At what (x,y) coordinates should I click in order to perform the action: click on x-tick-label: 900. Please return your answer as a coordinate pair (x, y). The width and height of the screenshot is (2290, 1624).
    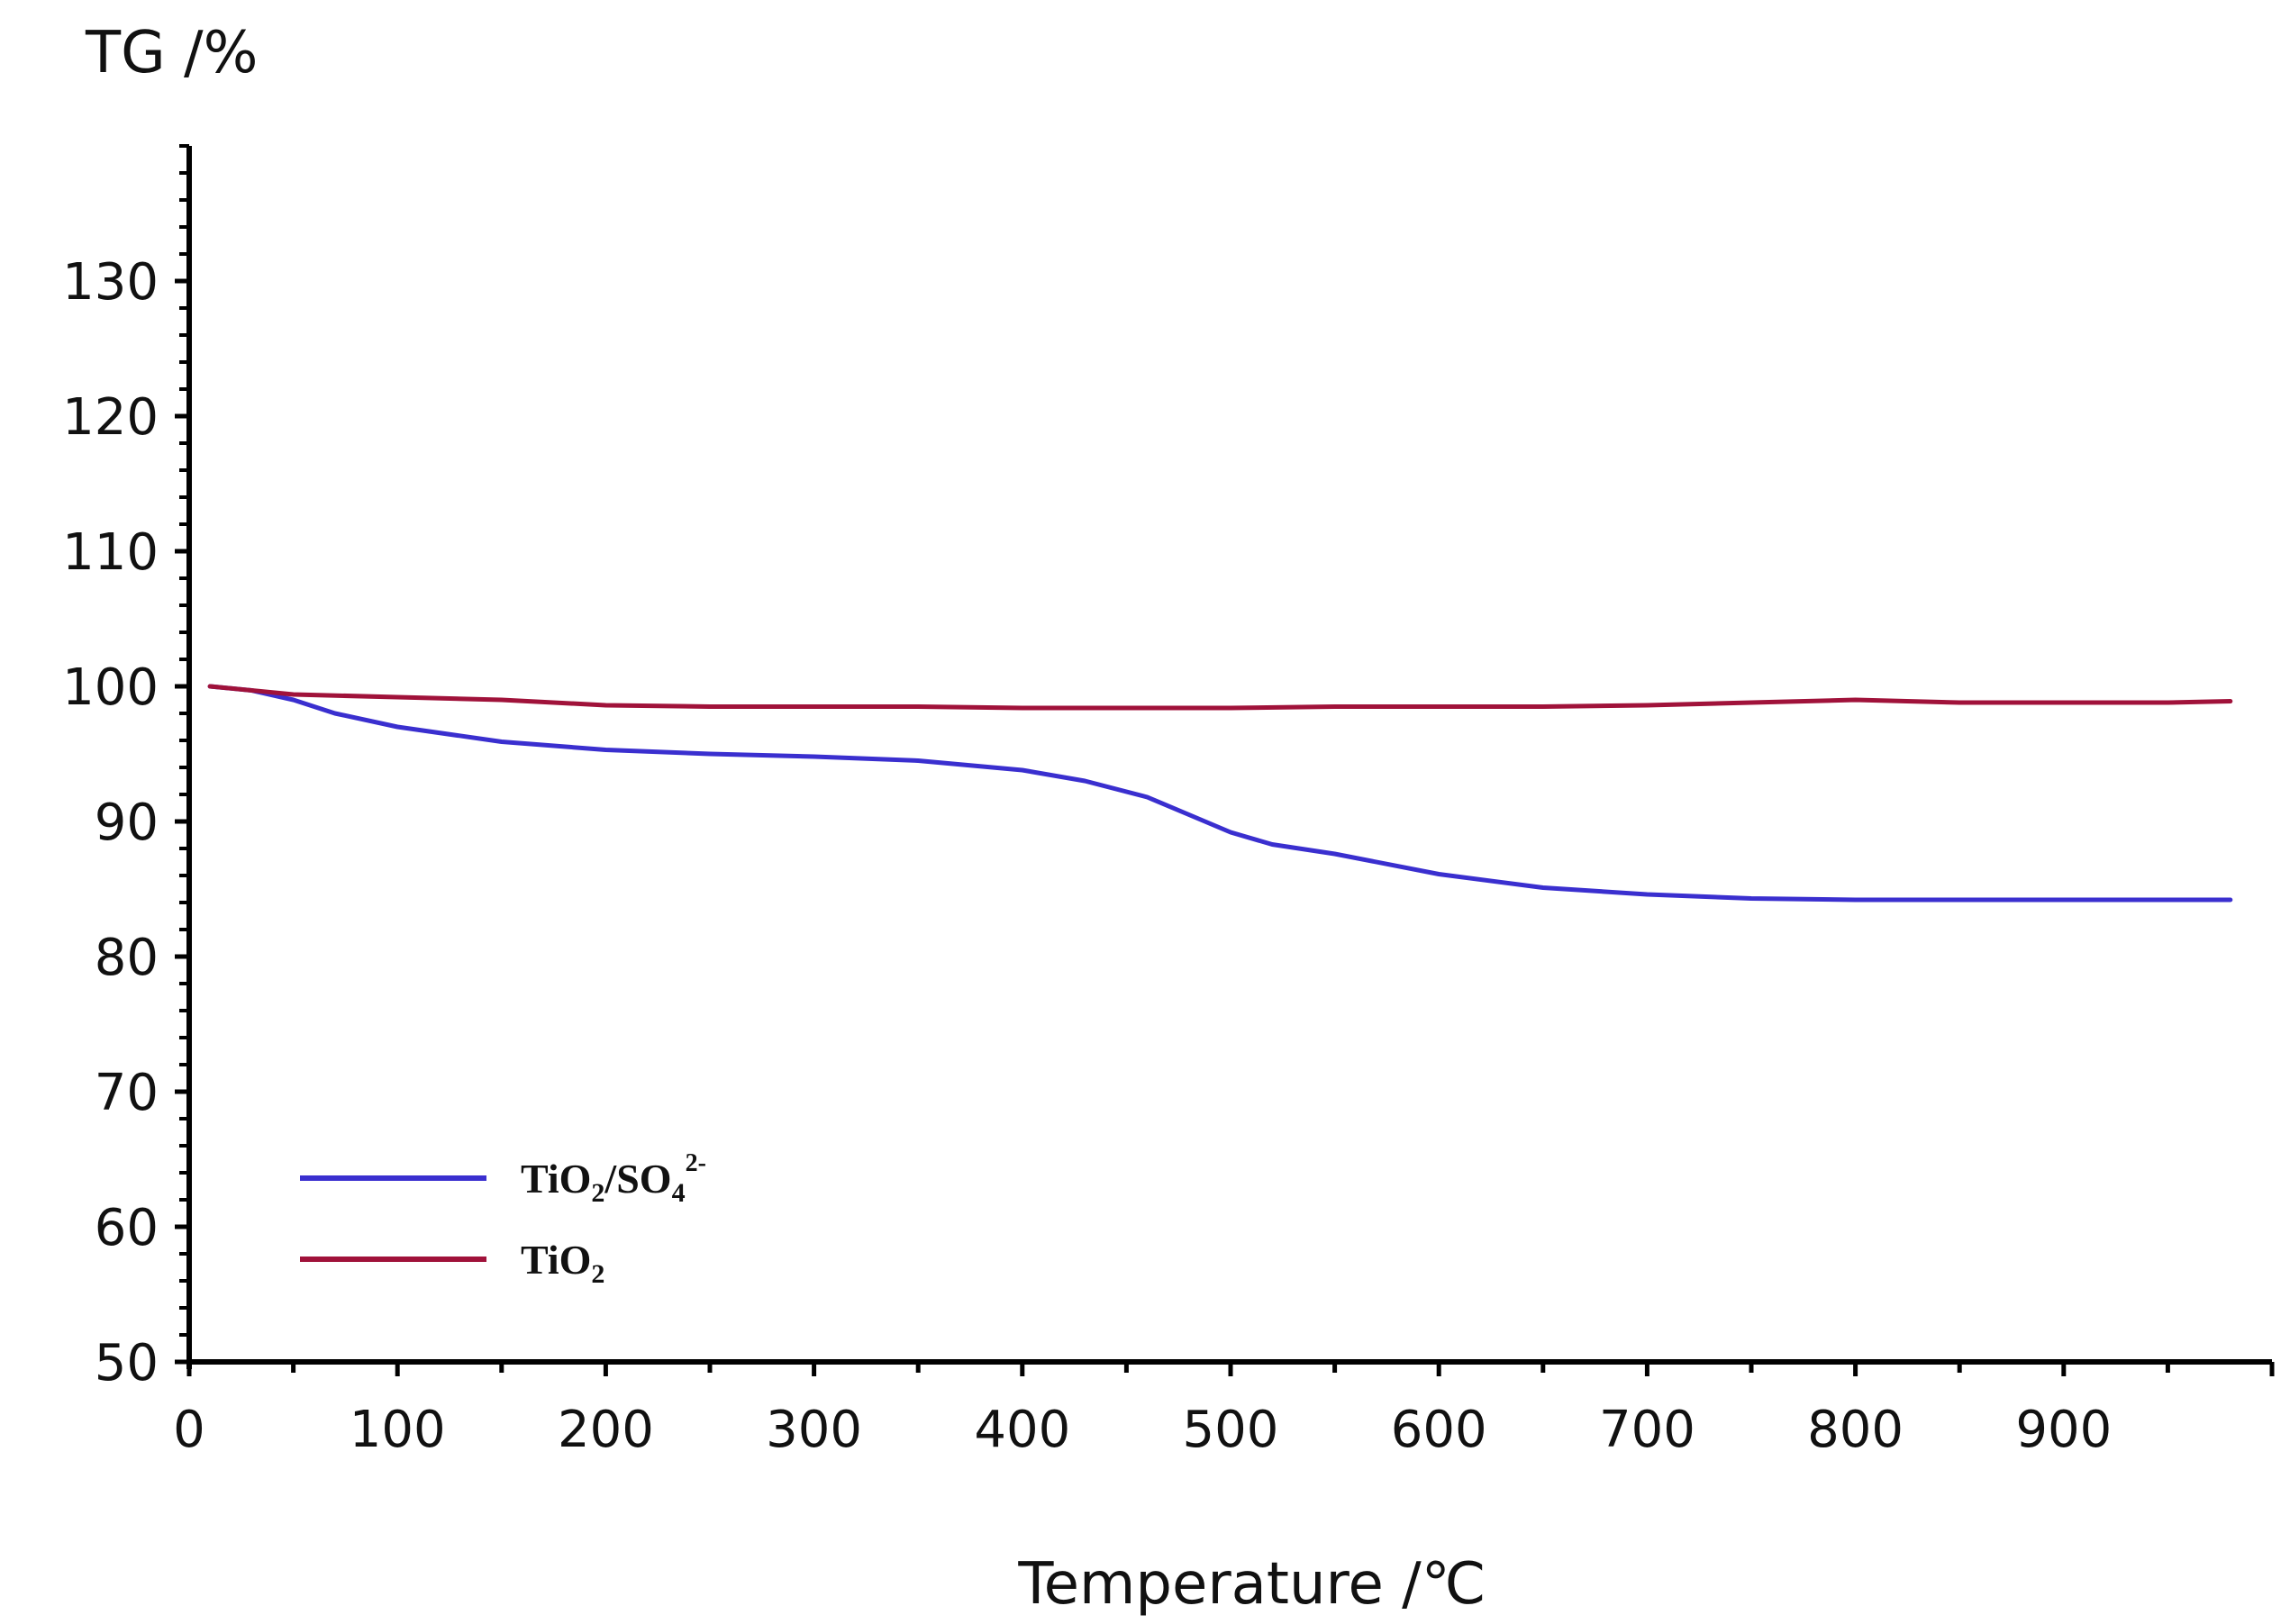
    Looking at the image, I should click on (2063, 1430).